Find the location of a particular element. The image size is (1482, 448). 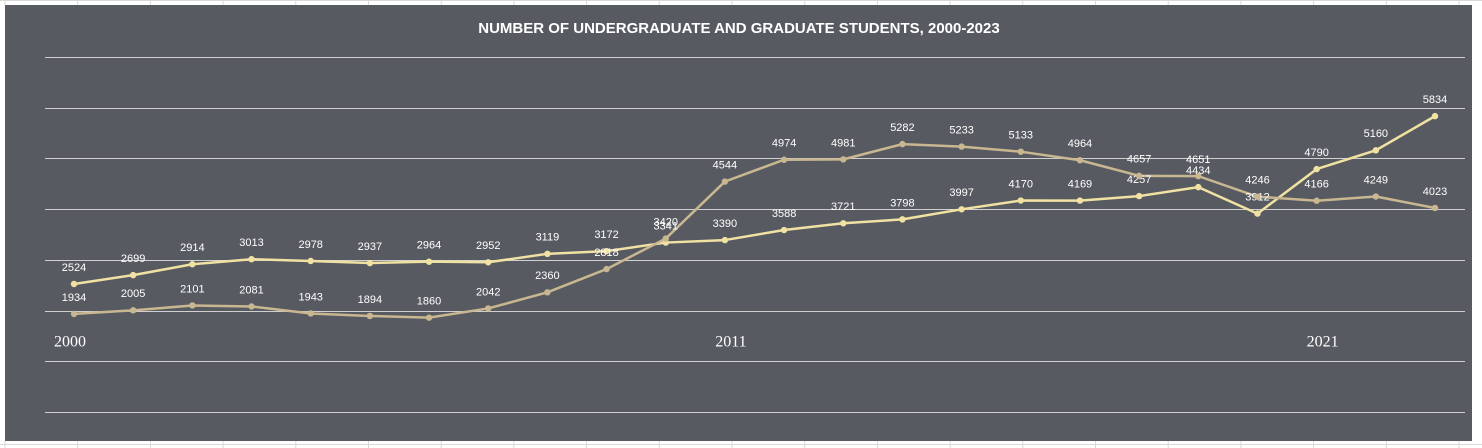

data-label: 3013 is located at coordinates (251, 243).